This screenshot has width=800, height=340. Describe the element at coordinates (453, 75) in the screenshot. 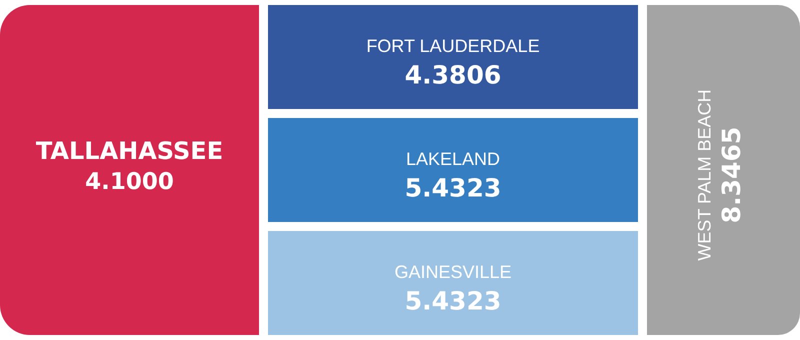

I see `data-label: 4.3806` at that location.